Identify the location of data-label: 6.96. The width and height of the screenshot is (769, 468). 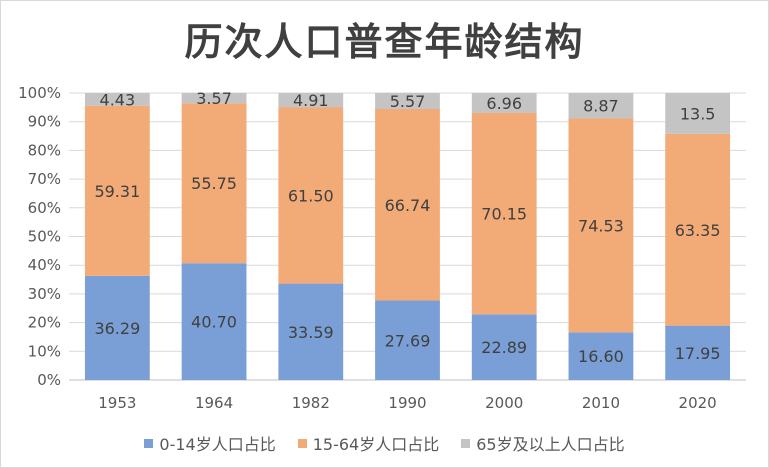
(504, 103).